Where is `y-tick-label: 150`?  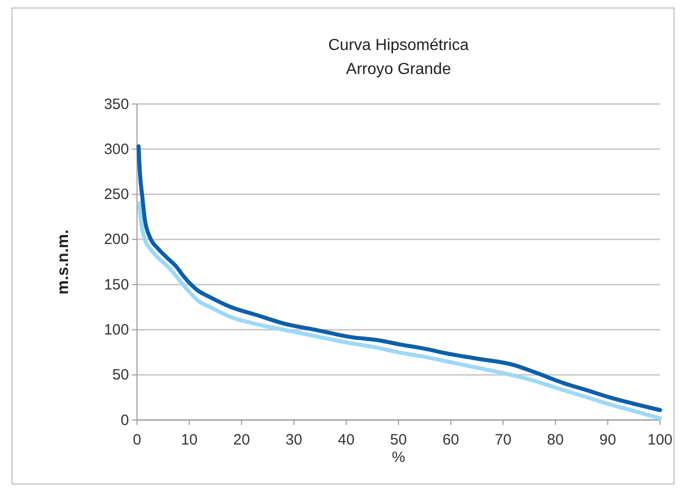
y-tick-label: 150 is located at coordinates (116, 285).